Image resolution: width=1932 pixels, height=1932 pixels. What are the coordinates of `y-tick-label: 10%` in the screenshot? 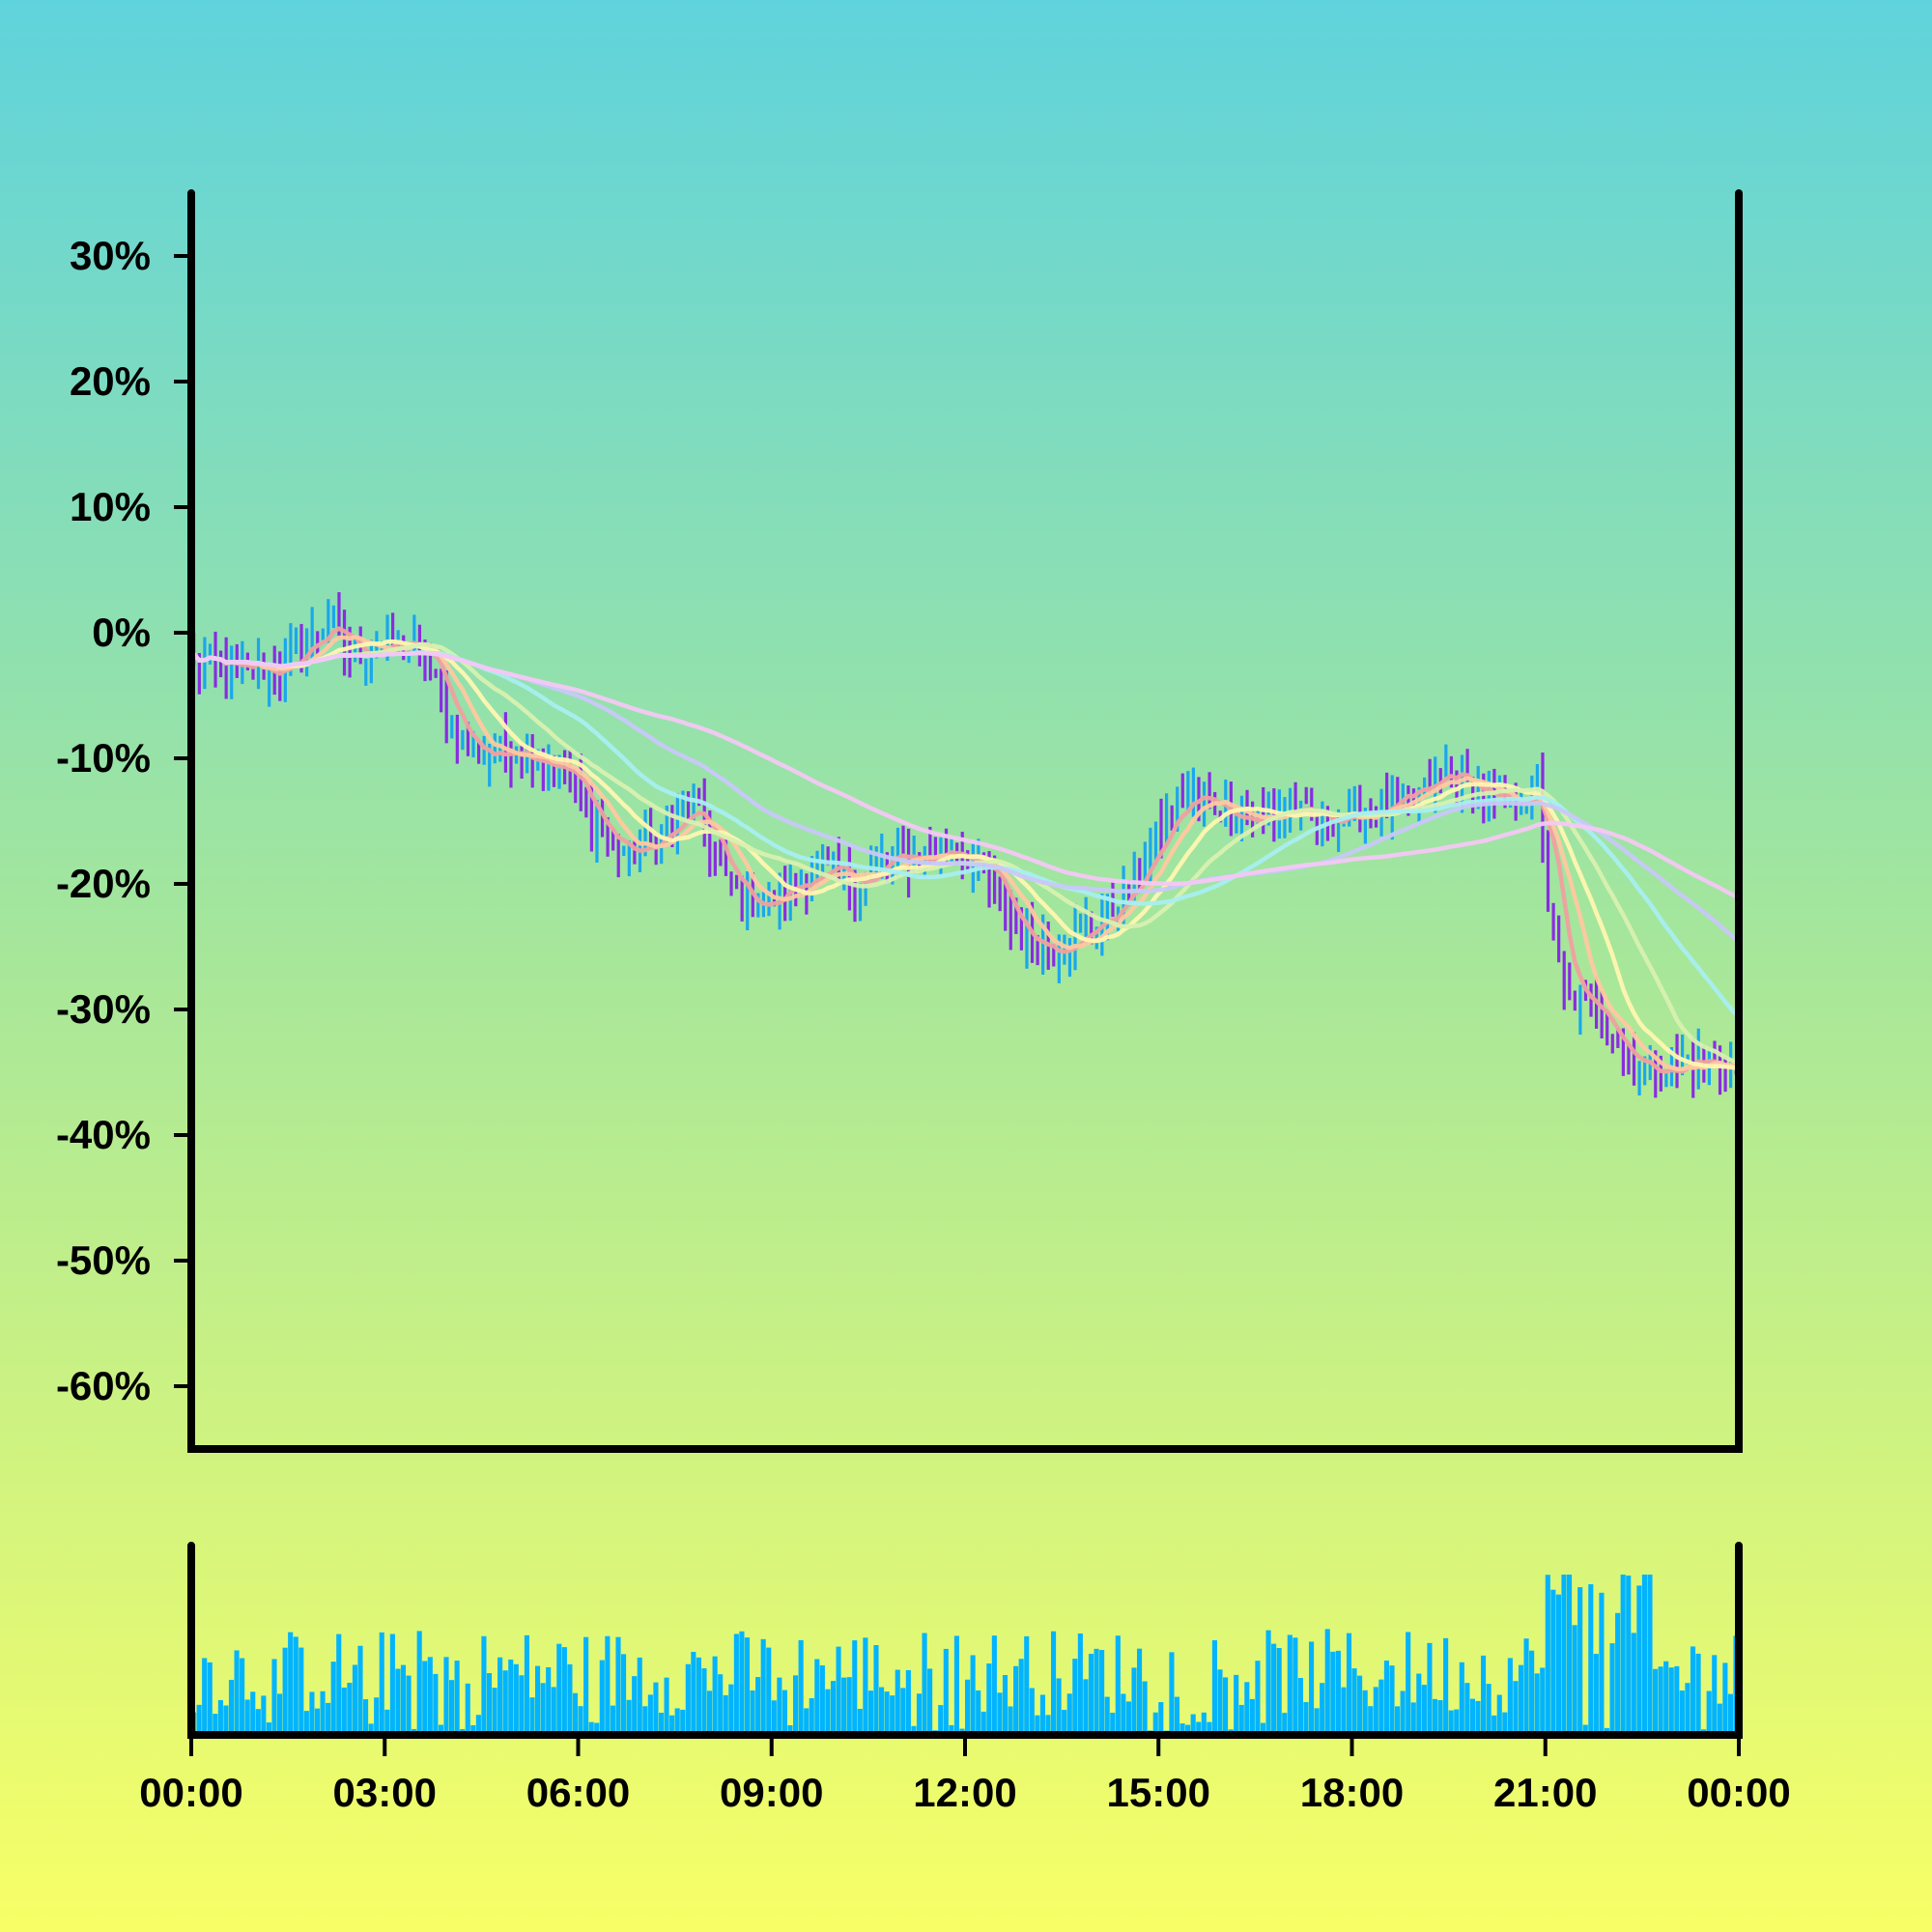 It's located at (110, 506).